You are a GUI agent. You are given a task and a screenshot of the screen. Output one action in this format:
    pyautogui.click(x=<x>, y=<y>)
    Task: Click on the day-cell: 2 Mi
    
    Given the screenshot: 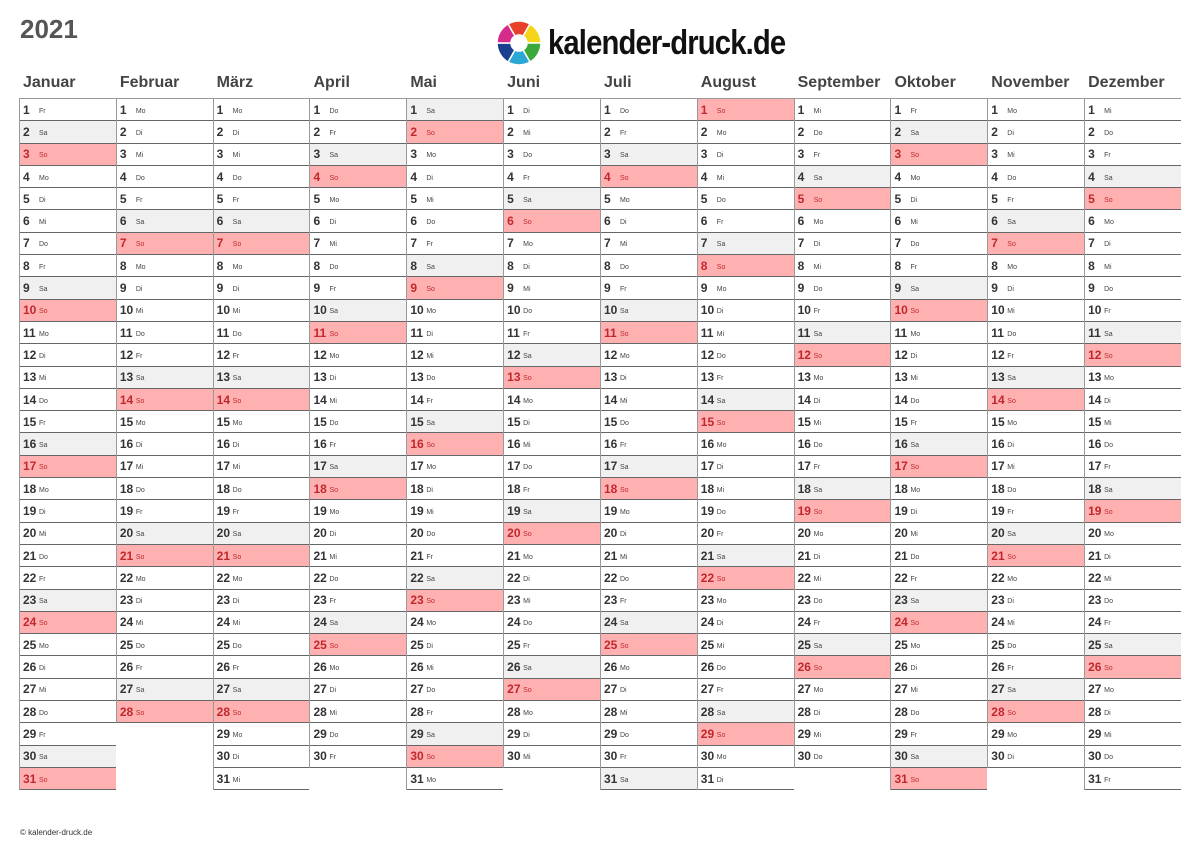 What is the action you would take?
    pyautogui.click(x=552, y=132)
    